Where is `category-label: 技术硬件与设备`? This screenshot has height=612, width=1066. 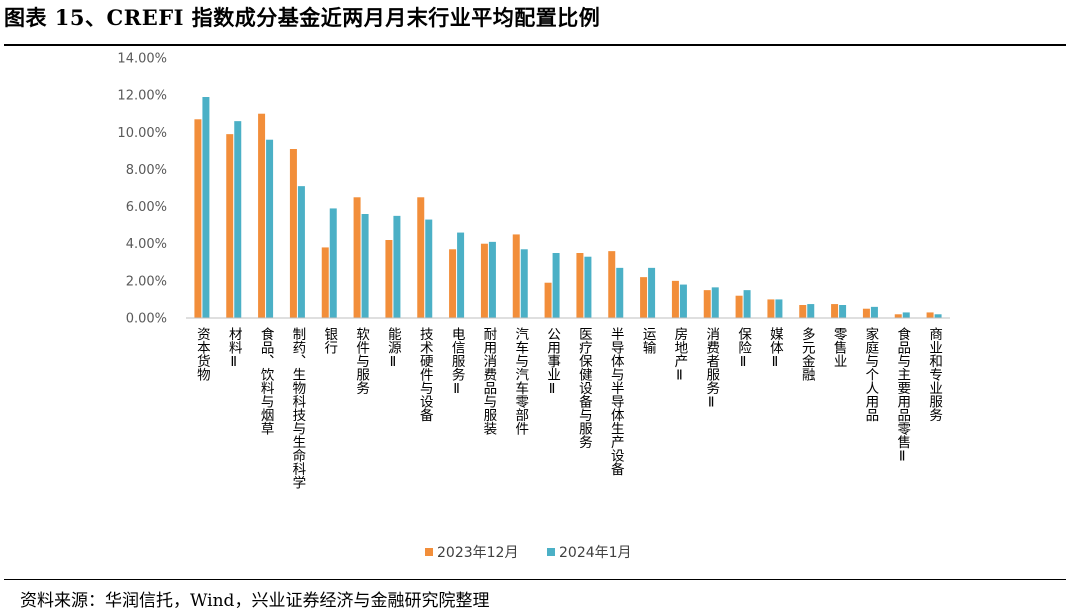 category-label: 技术硬件与设备 is located at coordinates (425, 374).